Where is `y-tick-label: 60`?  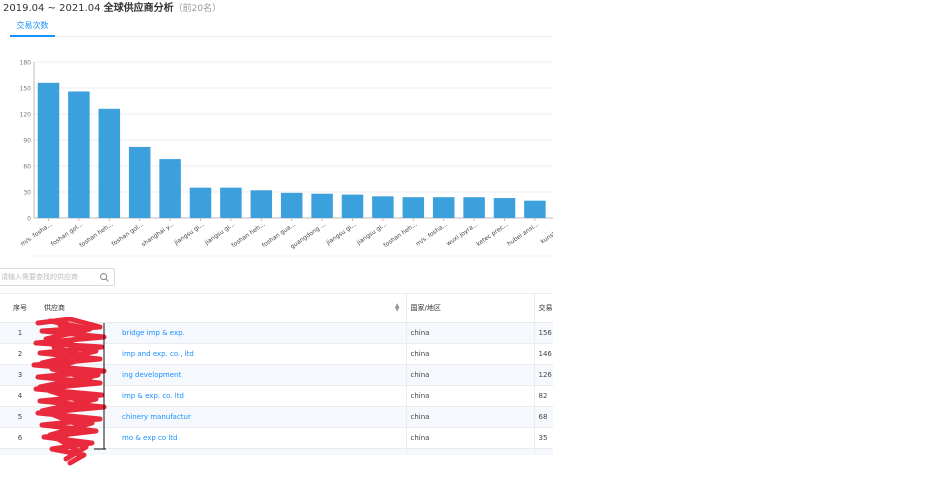
y-tick-label: 60 is located at coordinates (27, 167).